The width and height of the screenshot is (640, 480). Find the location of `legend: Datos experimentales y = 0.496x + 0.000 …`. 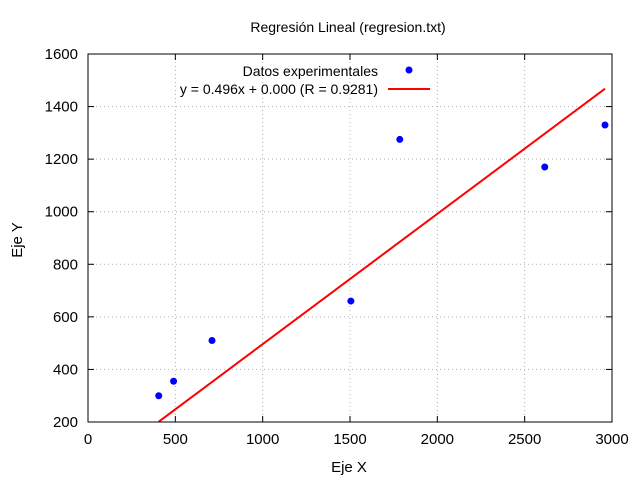

legend: Datos experimentales y = 0.496x + 0.000 … is located at coordinates (305, 80).